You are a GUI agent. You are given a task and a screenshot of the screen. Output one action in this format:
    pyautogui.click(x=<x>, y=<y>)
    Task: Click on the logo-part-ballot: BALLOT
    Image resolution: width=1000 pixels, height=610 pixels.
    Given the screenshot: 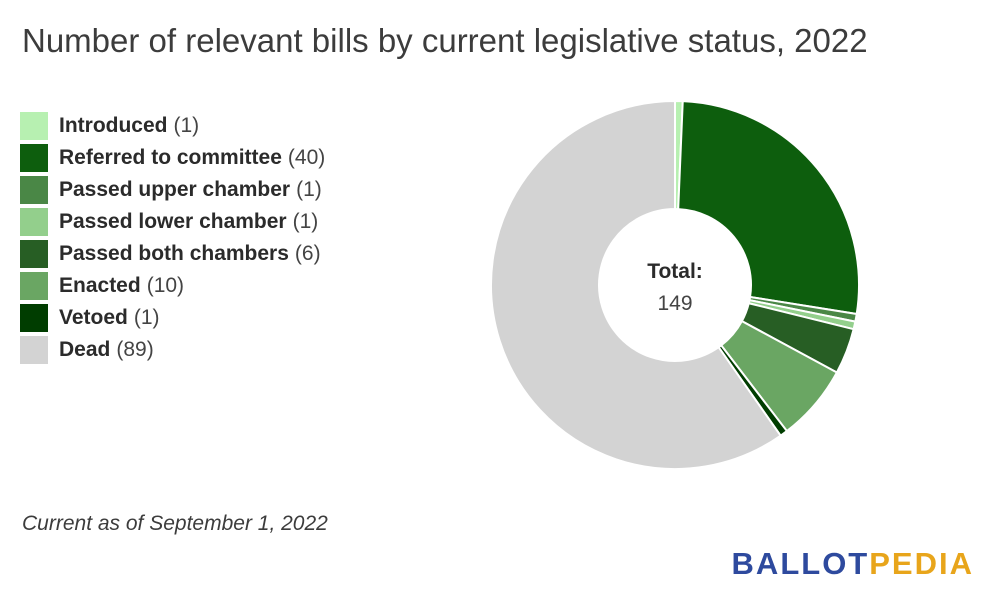 What is the action you would take?
    pyautogui.click(x=800, y=563)
    